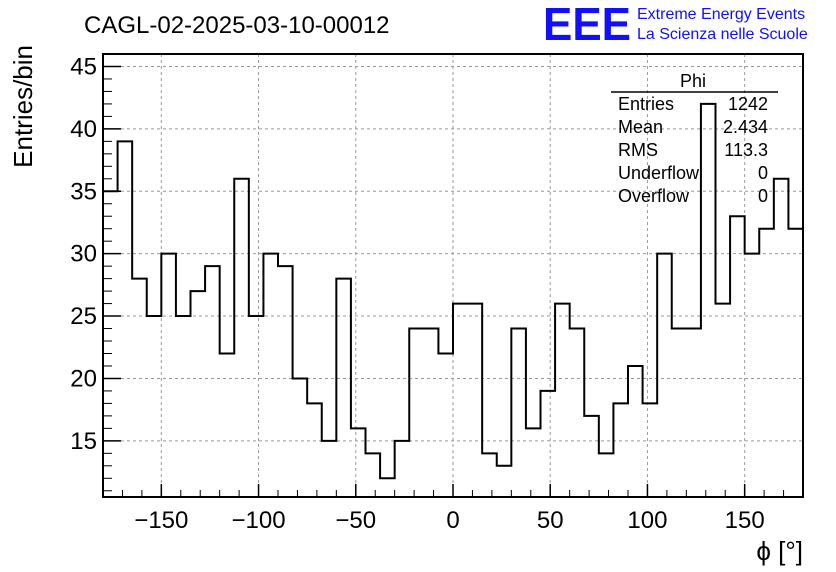 The image size is (836, 572). Describe the element at coordinates (452, 520) in the screenshot. I see `x-tick-label: 0` at that location.